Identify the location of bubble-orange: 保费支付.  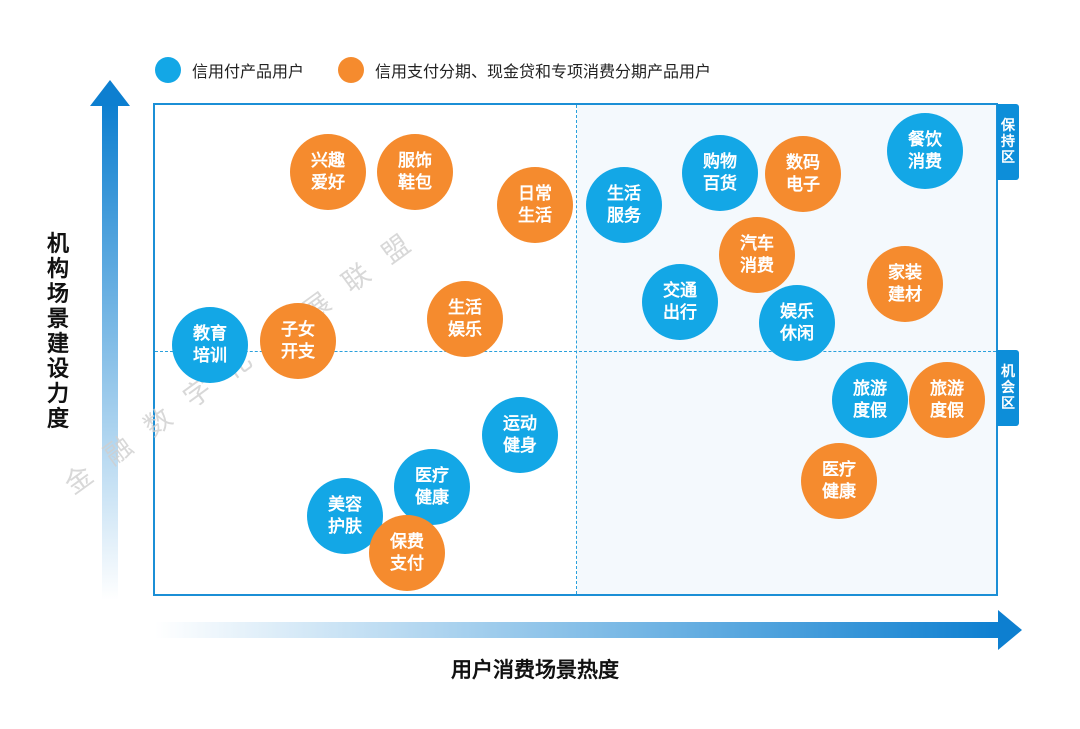
(407, 553).